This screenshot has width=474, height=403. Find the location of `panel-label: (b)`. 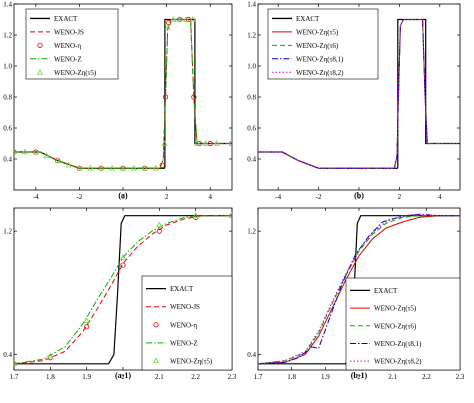

panel-label: (b) is located at coordinates (359, 195).